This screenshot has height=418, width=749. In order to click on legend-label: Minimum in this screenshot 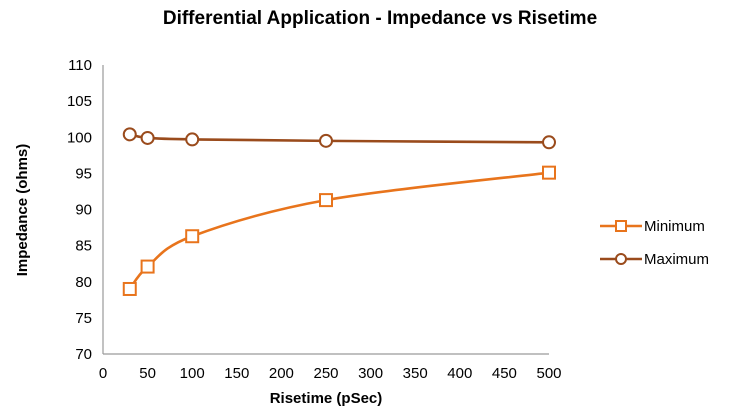, I will do `click(674, 226)`.